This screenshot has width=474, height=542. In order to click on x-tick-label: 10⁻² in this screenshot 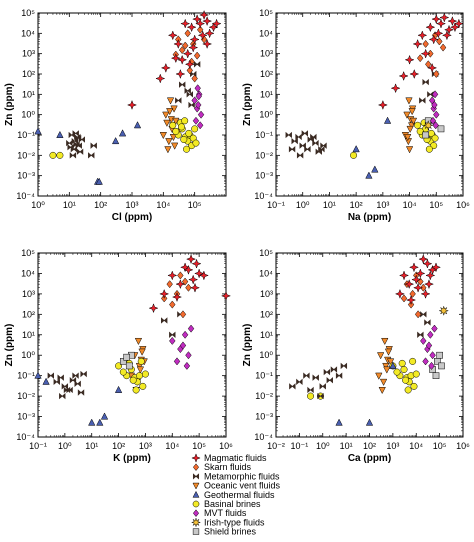, I will do `click(276, 446)`.